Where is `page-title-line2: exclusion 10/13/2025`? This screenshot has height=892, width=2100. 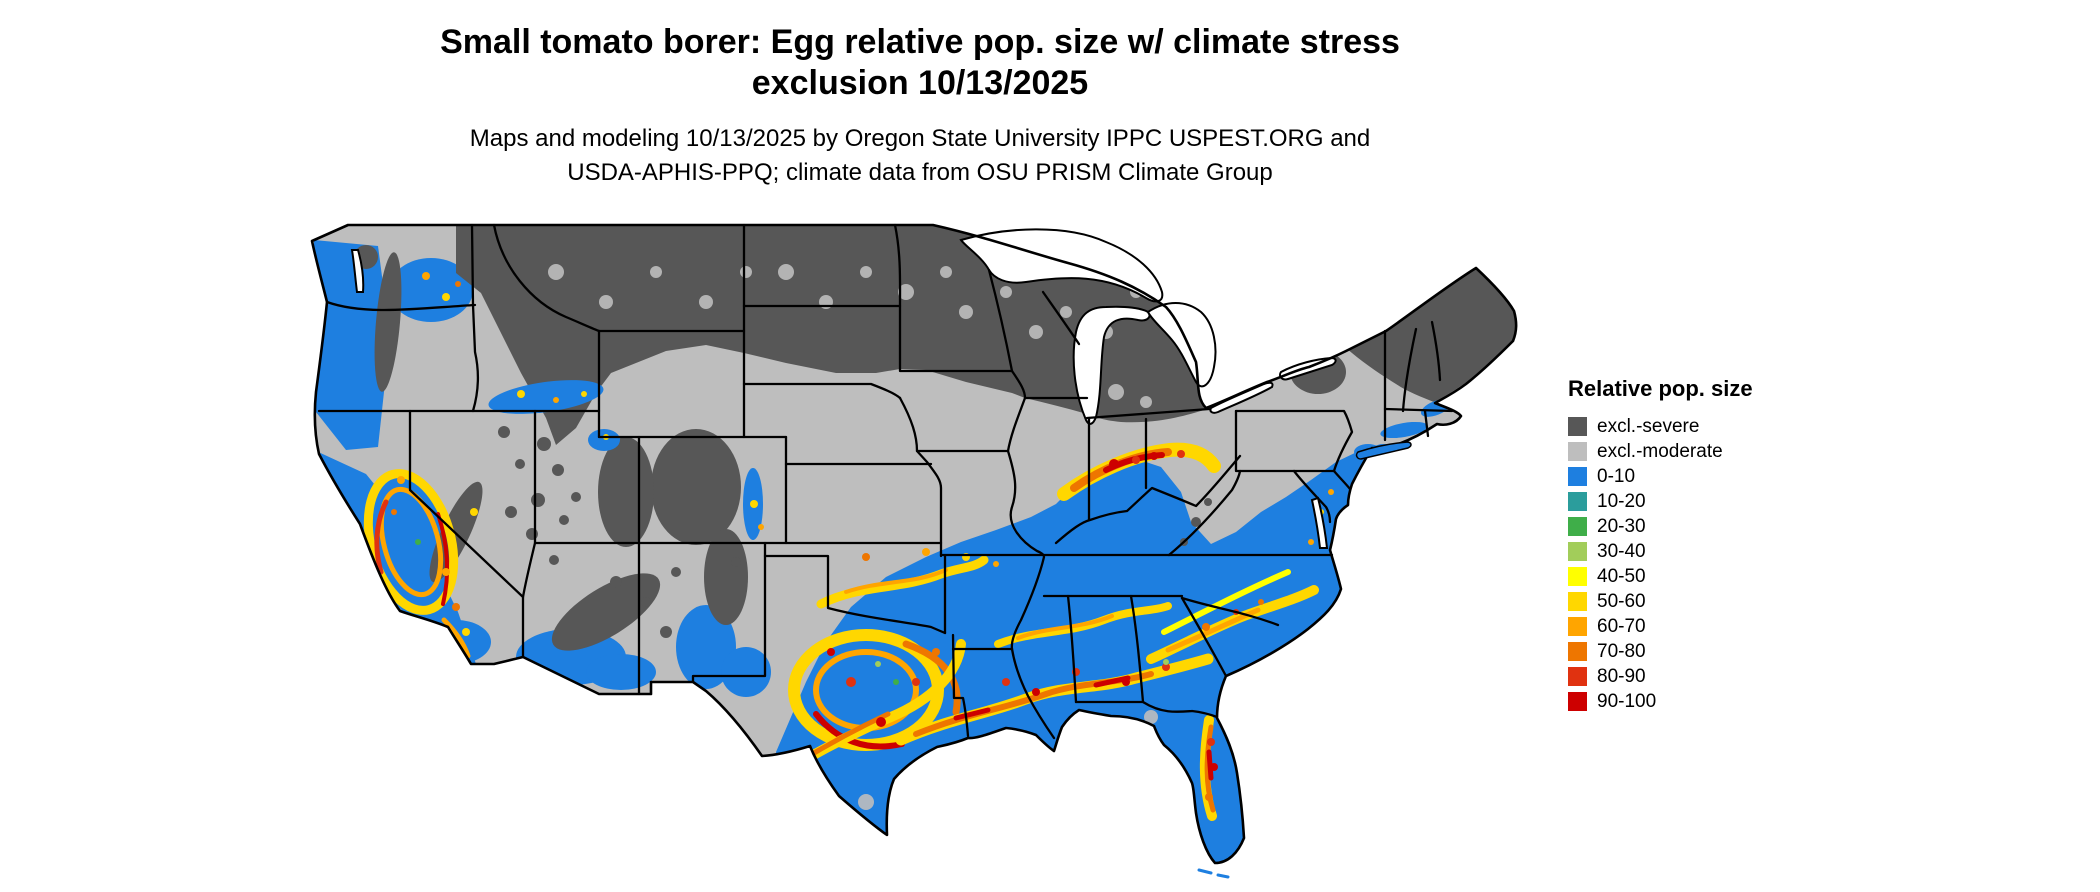 page-title-line2: exclusion 10/13/2025 is located at coordinates (920, 83).